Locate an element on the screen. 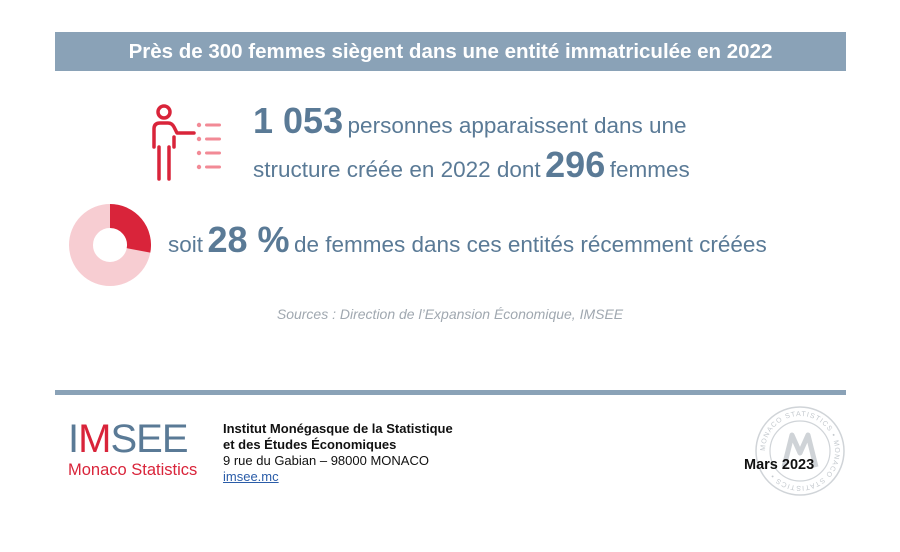 The image size is (900, 552). website-link: imsee.mc is located at coordinates (251, 476).